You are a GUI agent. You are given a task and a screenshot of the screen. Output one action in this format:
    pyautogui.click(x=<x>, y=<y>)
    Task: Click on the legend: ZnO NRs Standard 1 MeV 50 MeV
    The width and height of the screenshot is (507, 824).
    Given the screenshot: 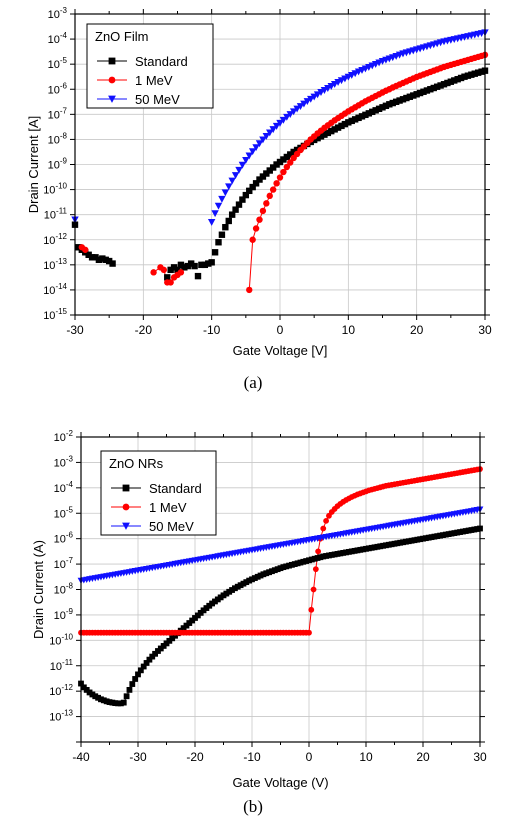 What is the action you would take?
    pyautogui.click(x=158, y=493)
    